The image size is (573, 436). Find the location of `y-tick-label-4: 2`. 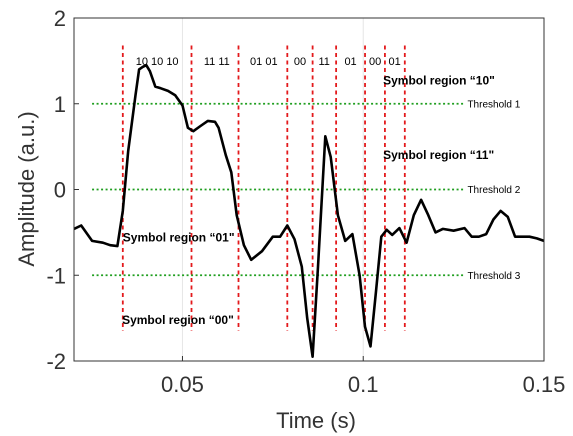

y-tick-label-4: 2 is located at coordinates (60, 18).